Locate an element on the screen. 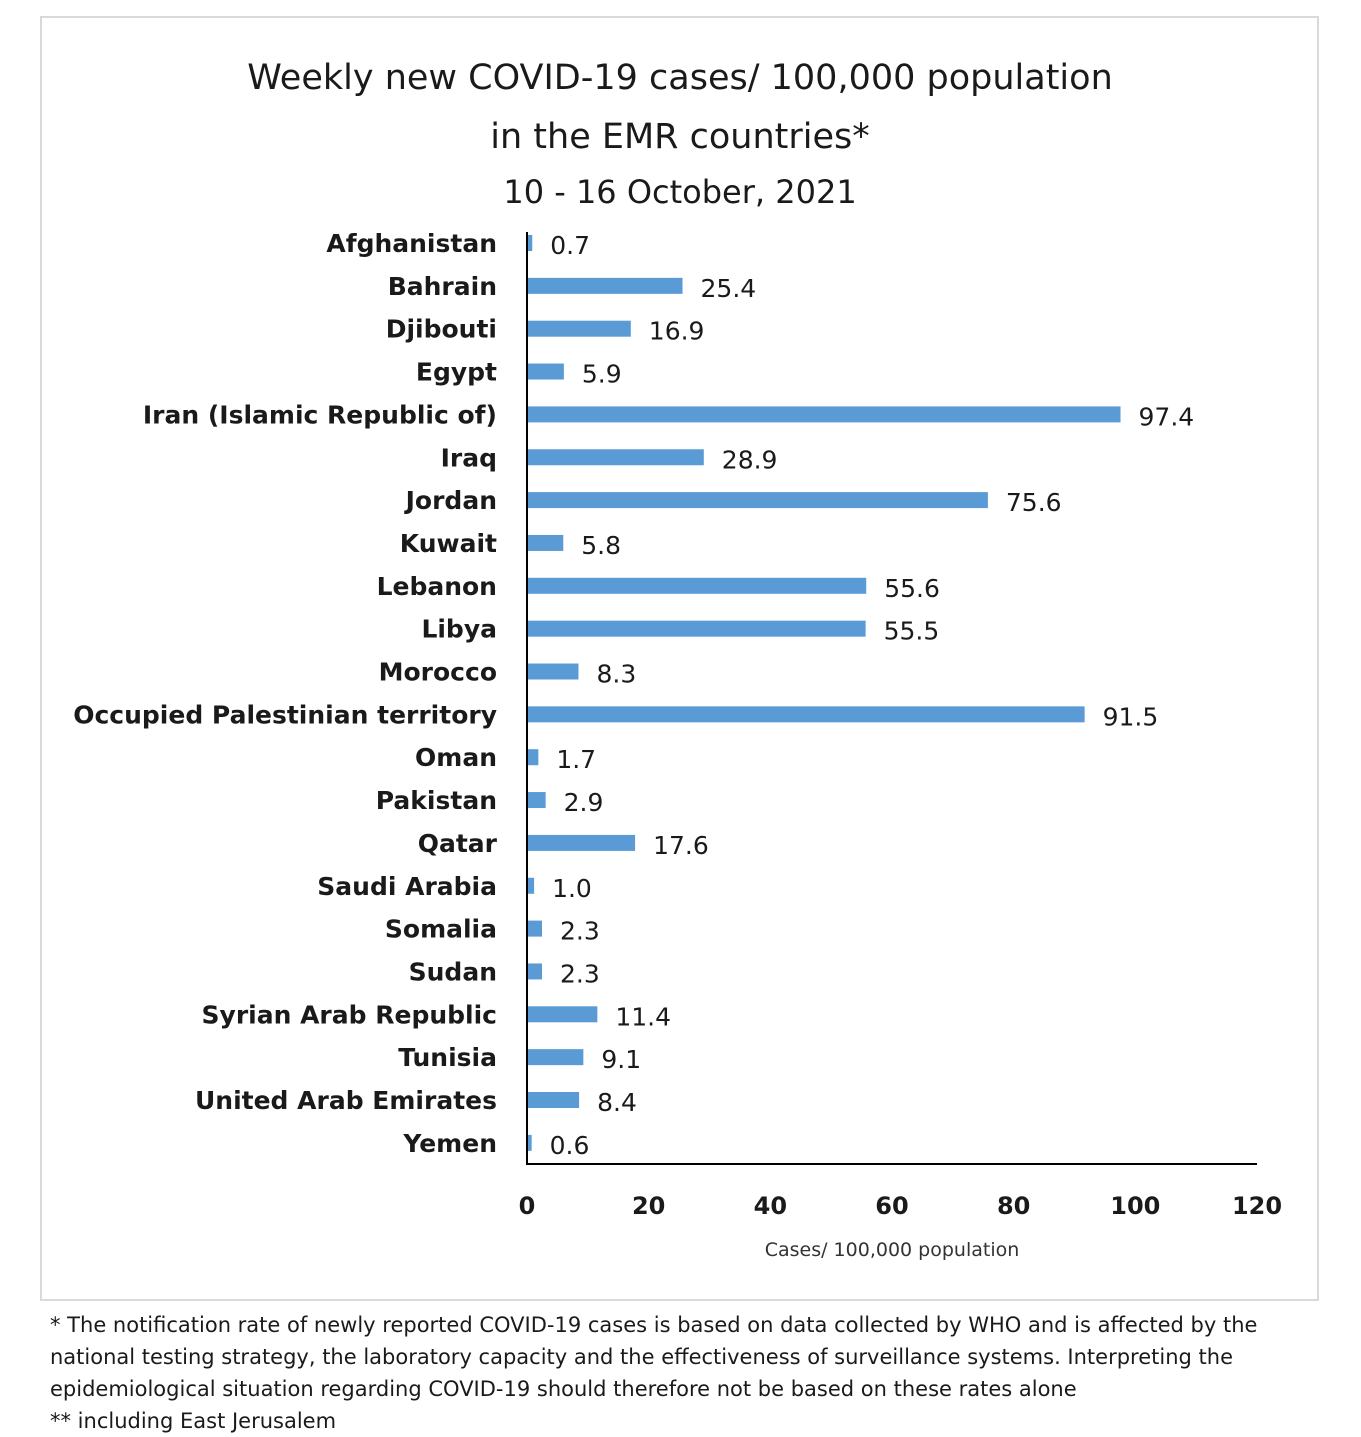 This screenshot has width=1361, height=1437. data-label: 11.4 is located at coordinates (643, 1016).